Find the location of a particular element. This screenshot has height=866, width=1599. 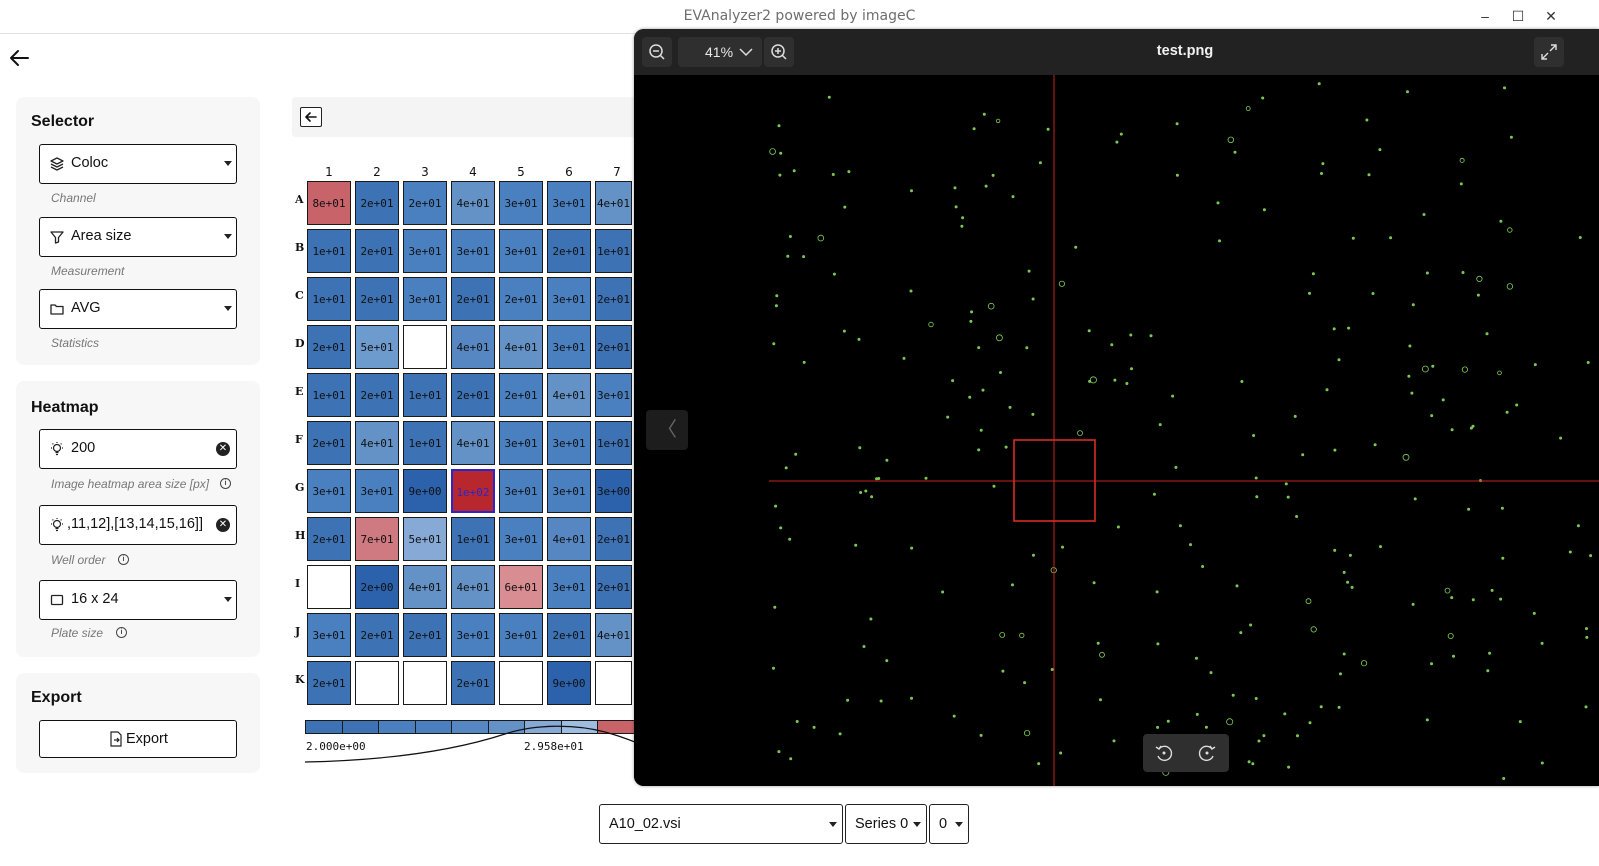

index-select: 0 is located at coordinates (949, 824).